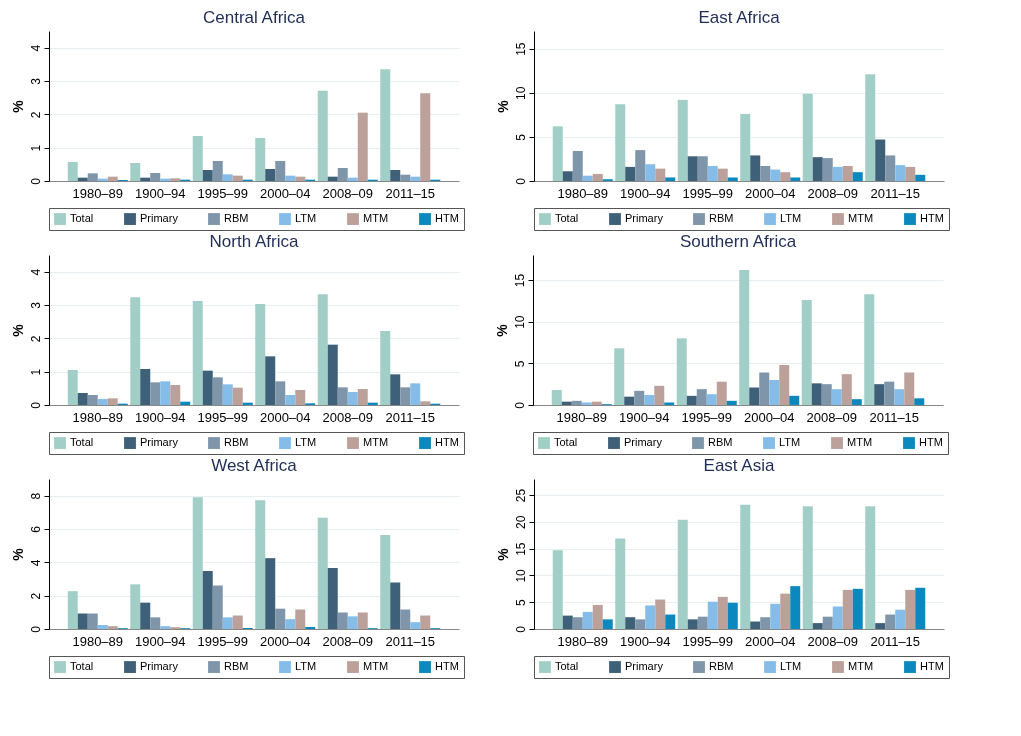  What do you see at coordinates (520, 575) in the screenshot?
I see `y-tick-label: 10` at bounding box center [520, 575].